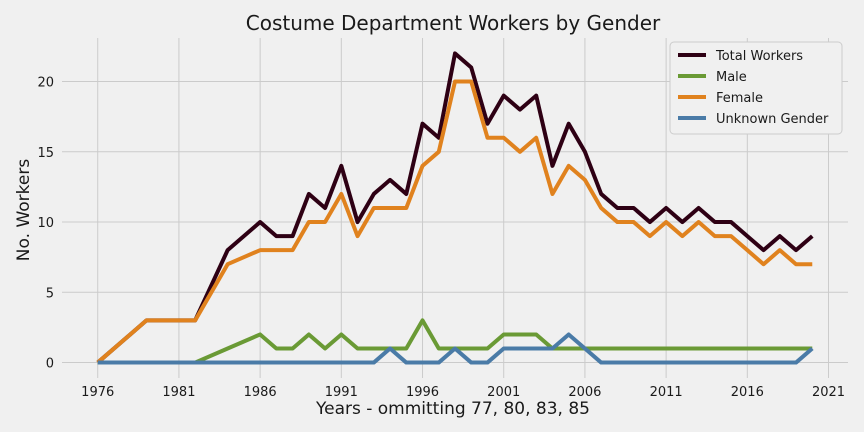 The image size is (864, 432). Describe the element at coordinates (747, 392) in the screenshot. I see `x-tick-label: 2016` at that location.